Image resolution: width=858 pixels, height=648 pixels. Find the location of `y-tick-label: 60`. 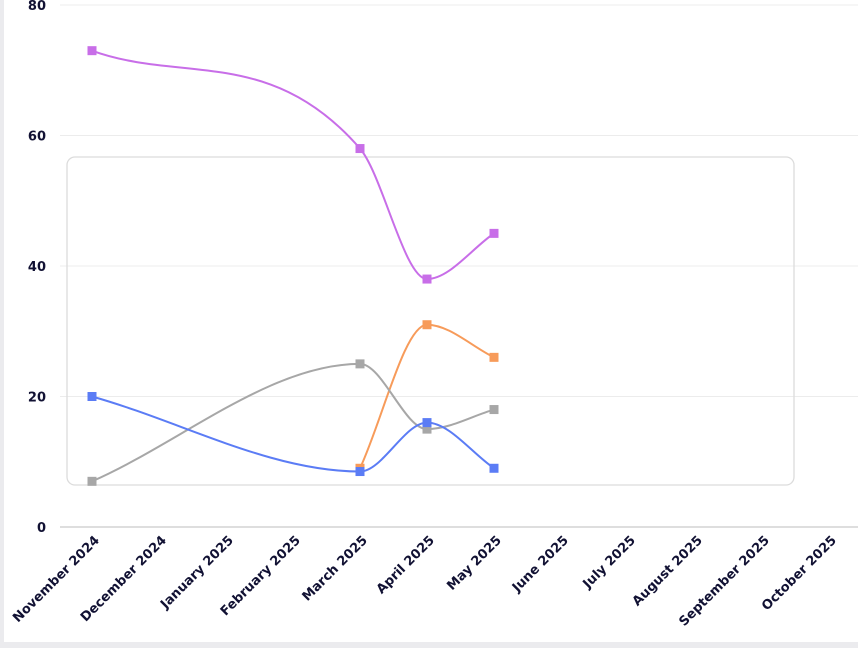

y-tick-label: 60 is located at coordinates (37, 137).